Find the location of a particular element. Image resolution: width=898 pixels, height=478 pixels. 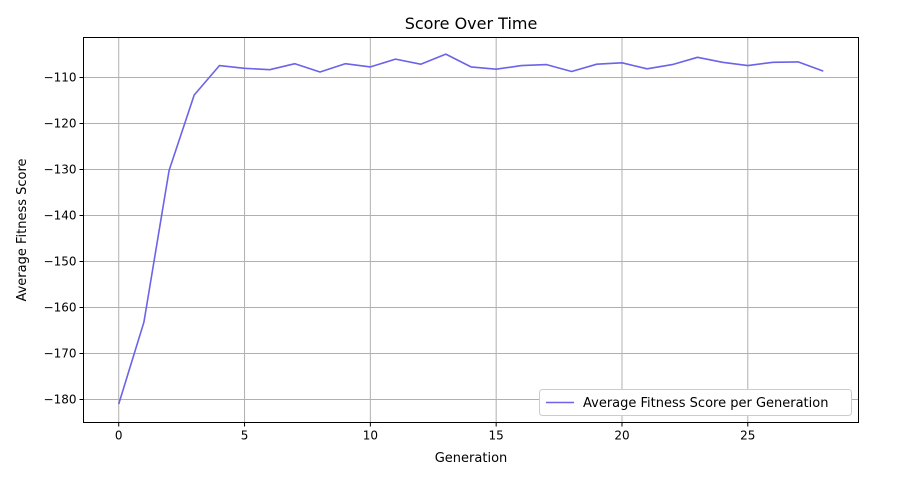

y-tick-label: −130 is located at coordinates (60, 170).